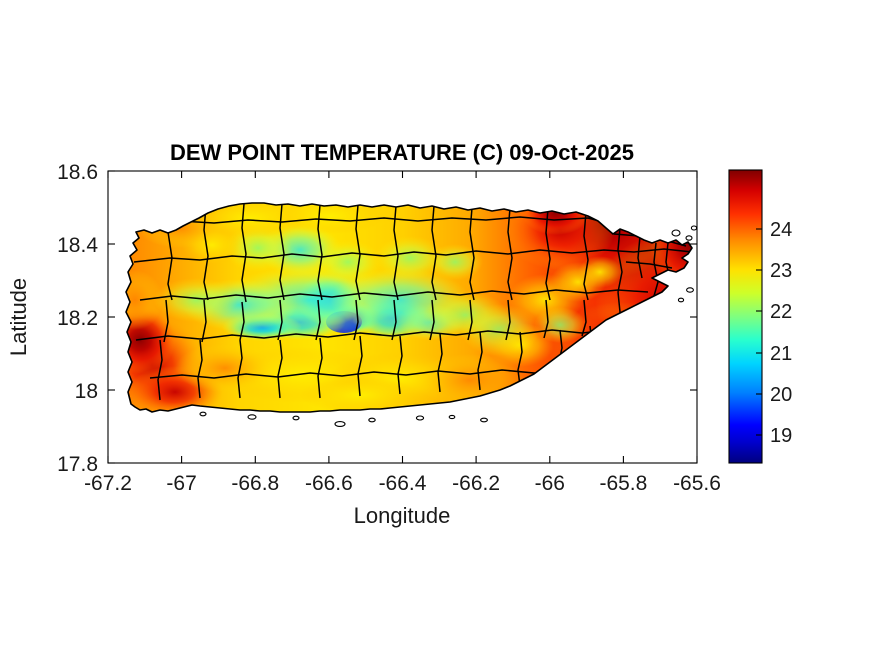 The width and height of the screenshot is (875, 656). Describe the element at coordinates (623, 483) in the screenshot. I see `x-tick-label: -65.8` at that location.